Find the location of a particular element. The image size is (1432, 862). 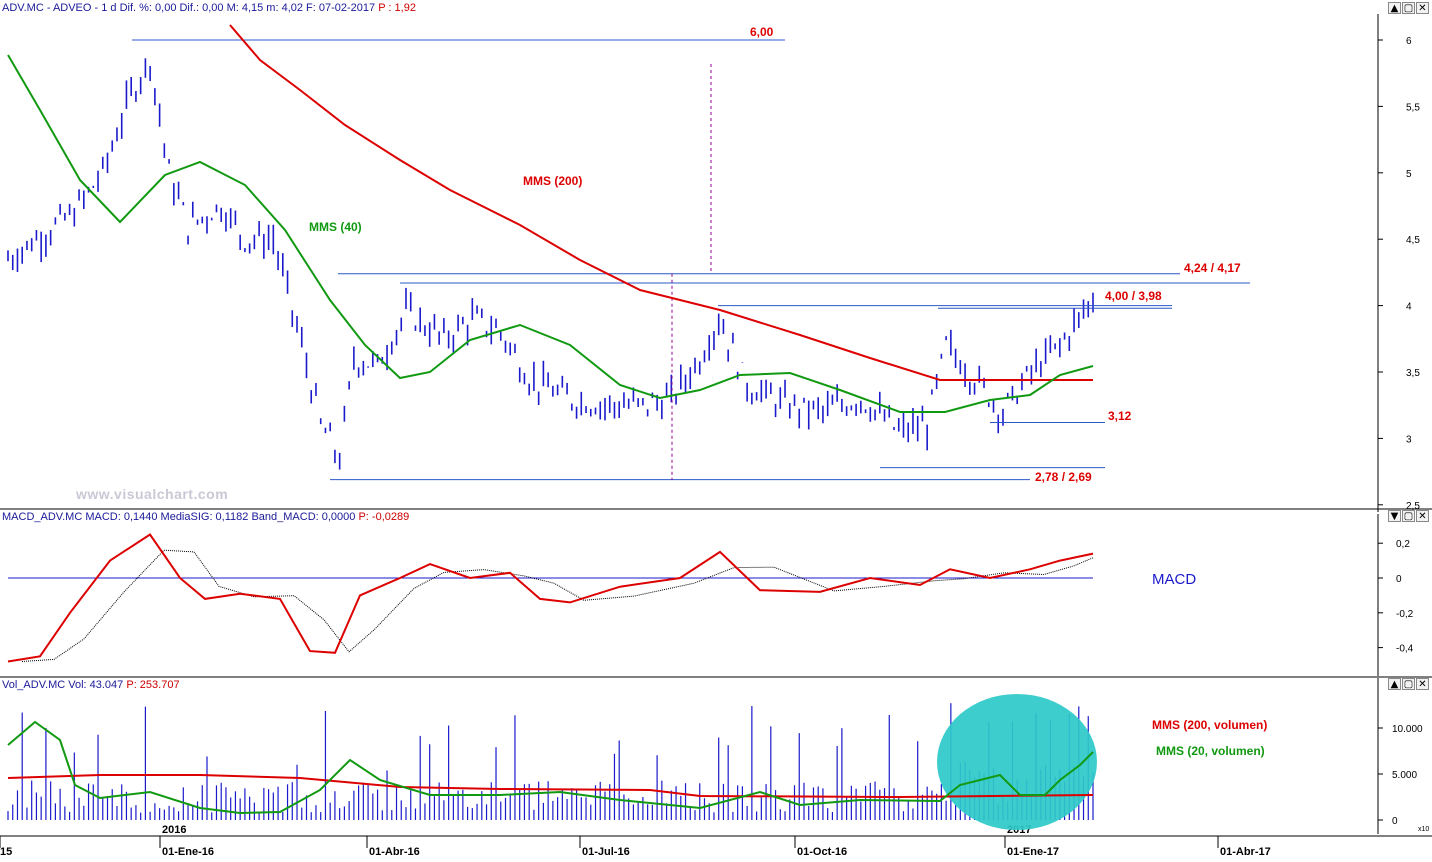

x-tick-label: 15 is located at coordinates (6, 851).